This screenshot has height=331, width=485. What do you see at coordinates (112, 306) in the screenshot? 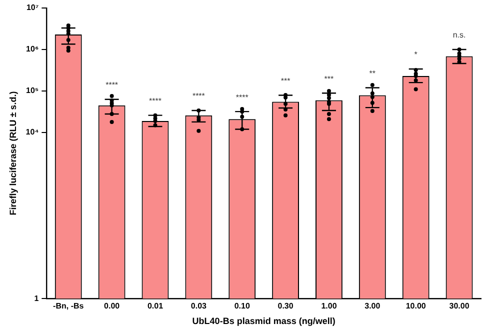
I see `x-tick-label: 0.00` at bounding box center [112, 306].